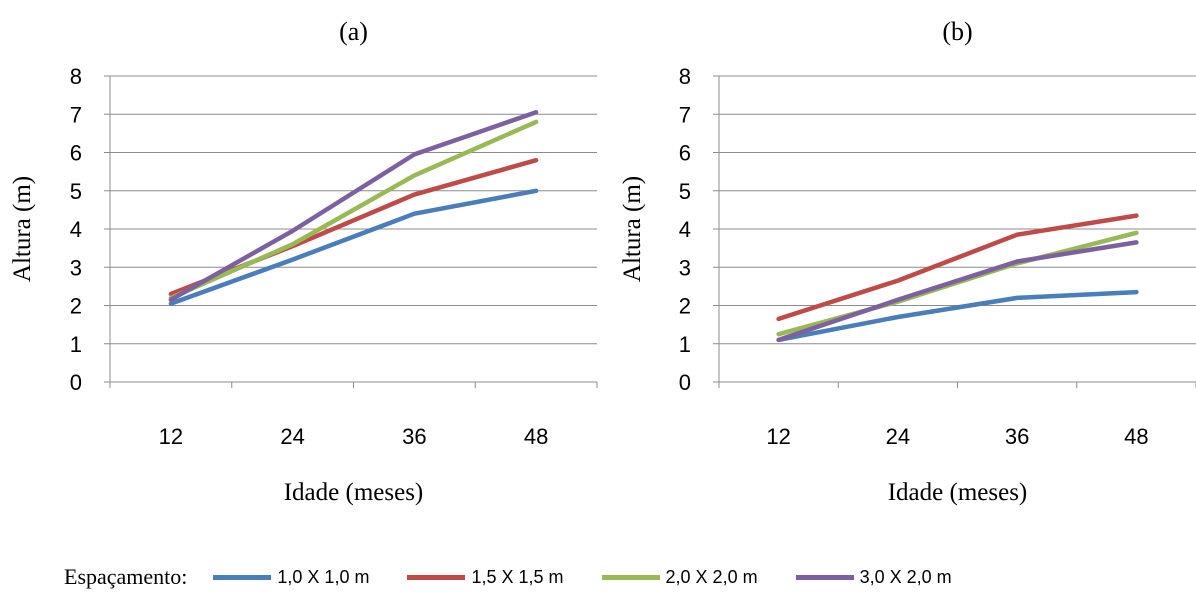 The width and height of the screenshot is (1196, 597). I want to click on legend-item-3: 2,0 X 2,0 m, so click(679, 577).